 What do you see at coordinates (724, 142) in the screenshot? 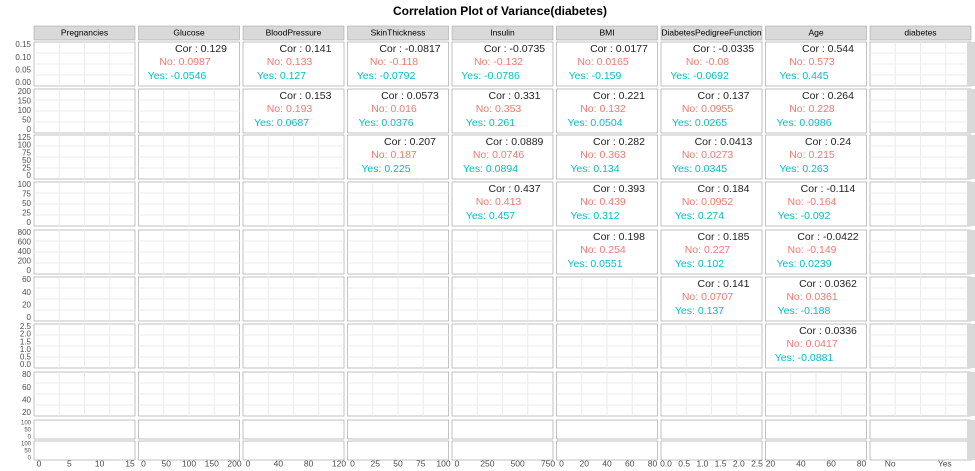
I see `cor-total: Cor : 0.0413` at bounding box center [724, 142].